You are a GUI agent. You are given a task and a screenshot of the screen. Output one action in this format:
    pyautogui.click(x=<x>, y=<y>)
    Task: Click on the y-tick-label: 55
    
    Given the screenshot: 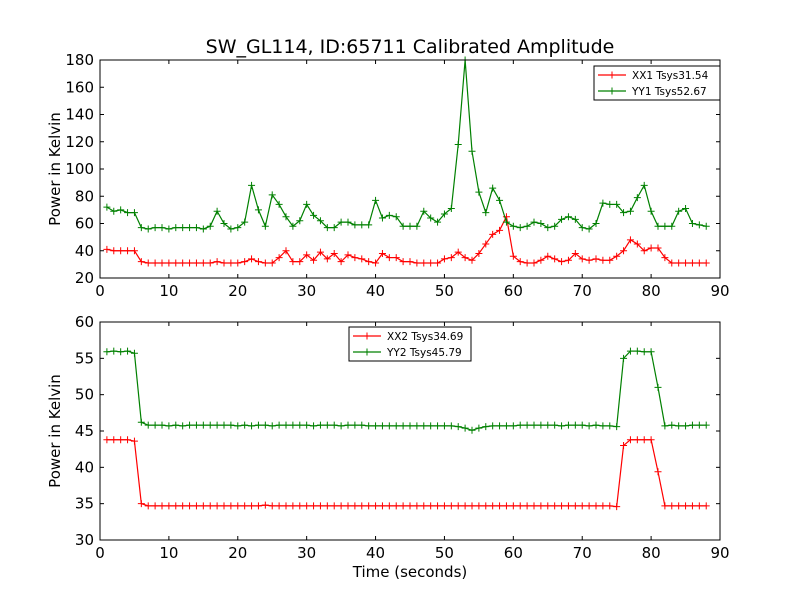 What is the action you would take?
    pyautogui.click(x=84, y=358)
    